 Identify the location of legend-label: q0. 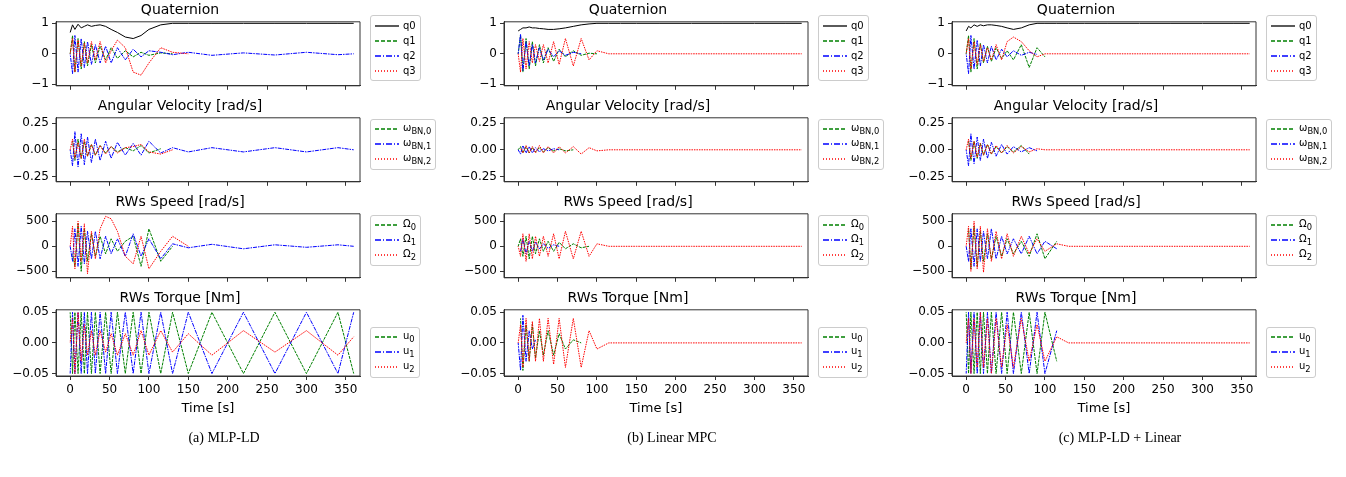
(857, 25).